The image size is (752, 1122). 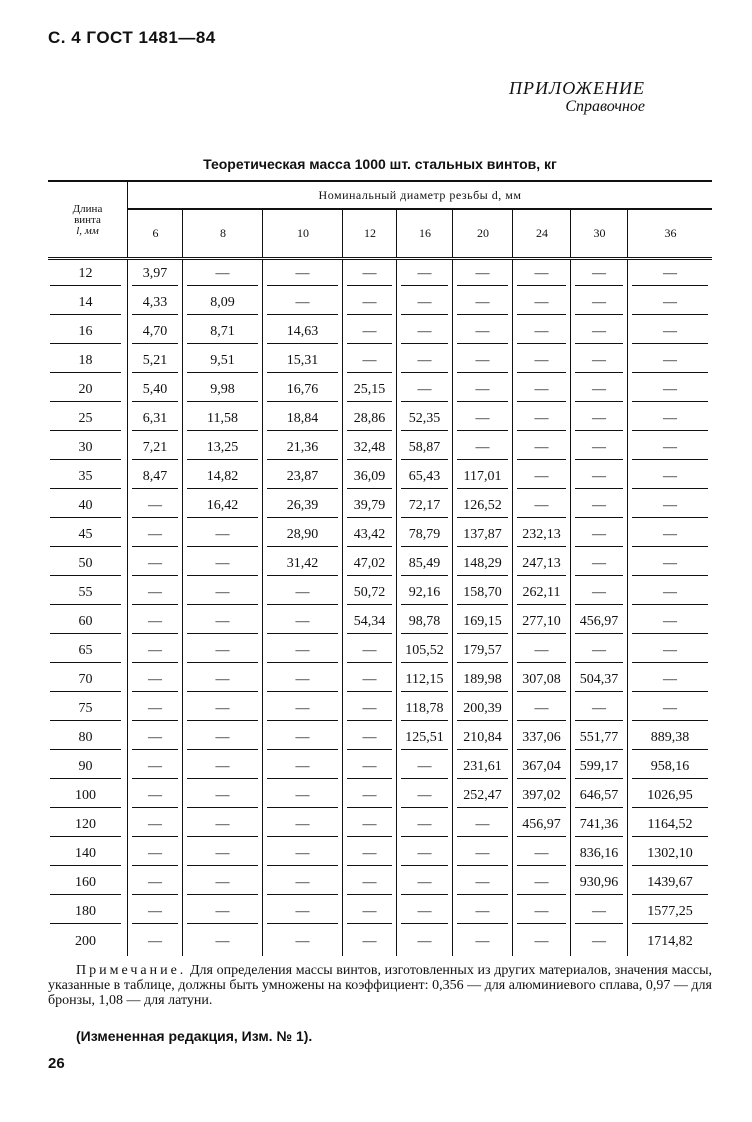 What do you see at coordinates (482, 593) in the screenshot?
I see `mass-cell: 158,70` at bounding box center [482, 593].